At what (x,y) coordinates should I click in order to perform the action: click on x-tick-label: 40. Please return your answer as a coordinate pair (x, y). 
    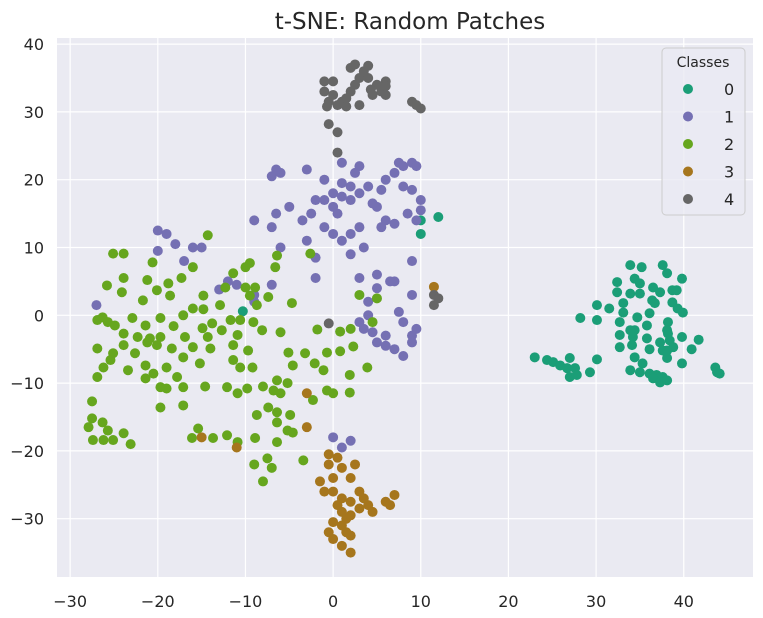
    Looking at the image, I should click on (684, 601).